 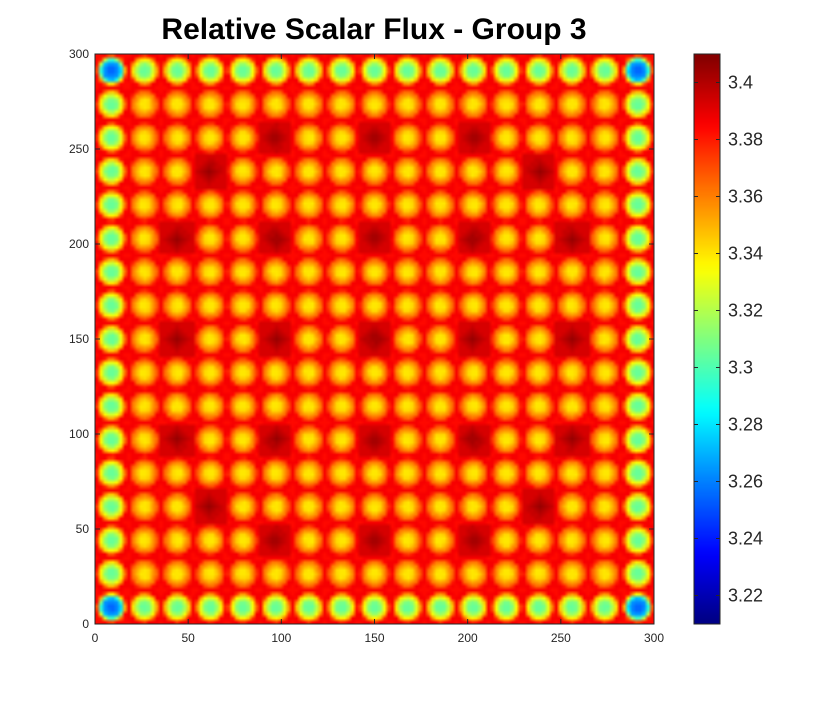 What do you see at coordinates (745, 254) in the screenshot?
I see `colorbar-tick-label: 3.34` at bounding box center [745, 254].